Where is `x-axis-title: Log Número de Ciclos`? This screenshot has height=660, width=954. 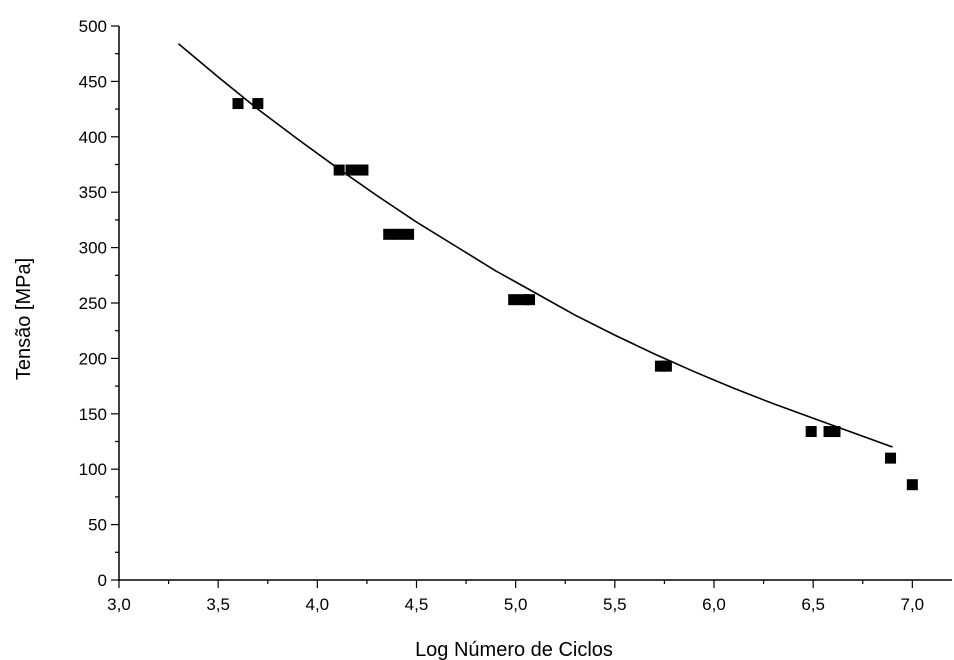
x-axis-title: Log Número de Ciclos is located at coordinates (514, 649).